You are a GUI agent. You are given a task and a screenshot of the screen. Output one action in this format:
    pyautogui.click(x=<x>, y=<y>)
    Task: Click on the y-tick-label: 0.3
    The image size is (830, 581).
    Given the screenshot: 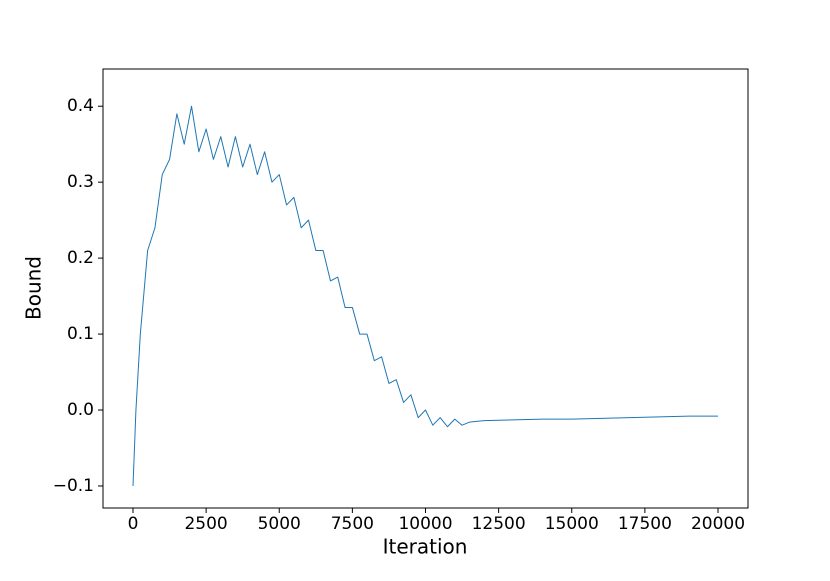 What is the action you would take?
    pyautogui.click(x=80, y=182)
    